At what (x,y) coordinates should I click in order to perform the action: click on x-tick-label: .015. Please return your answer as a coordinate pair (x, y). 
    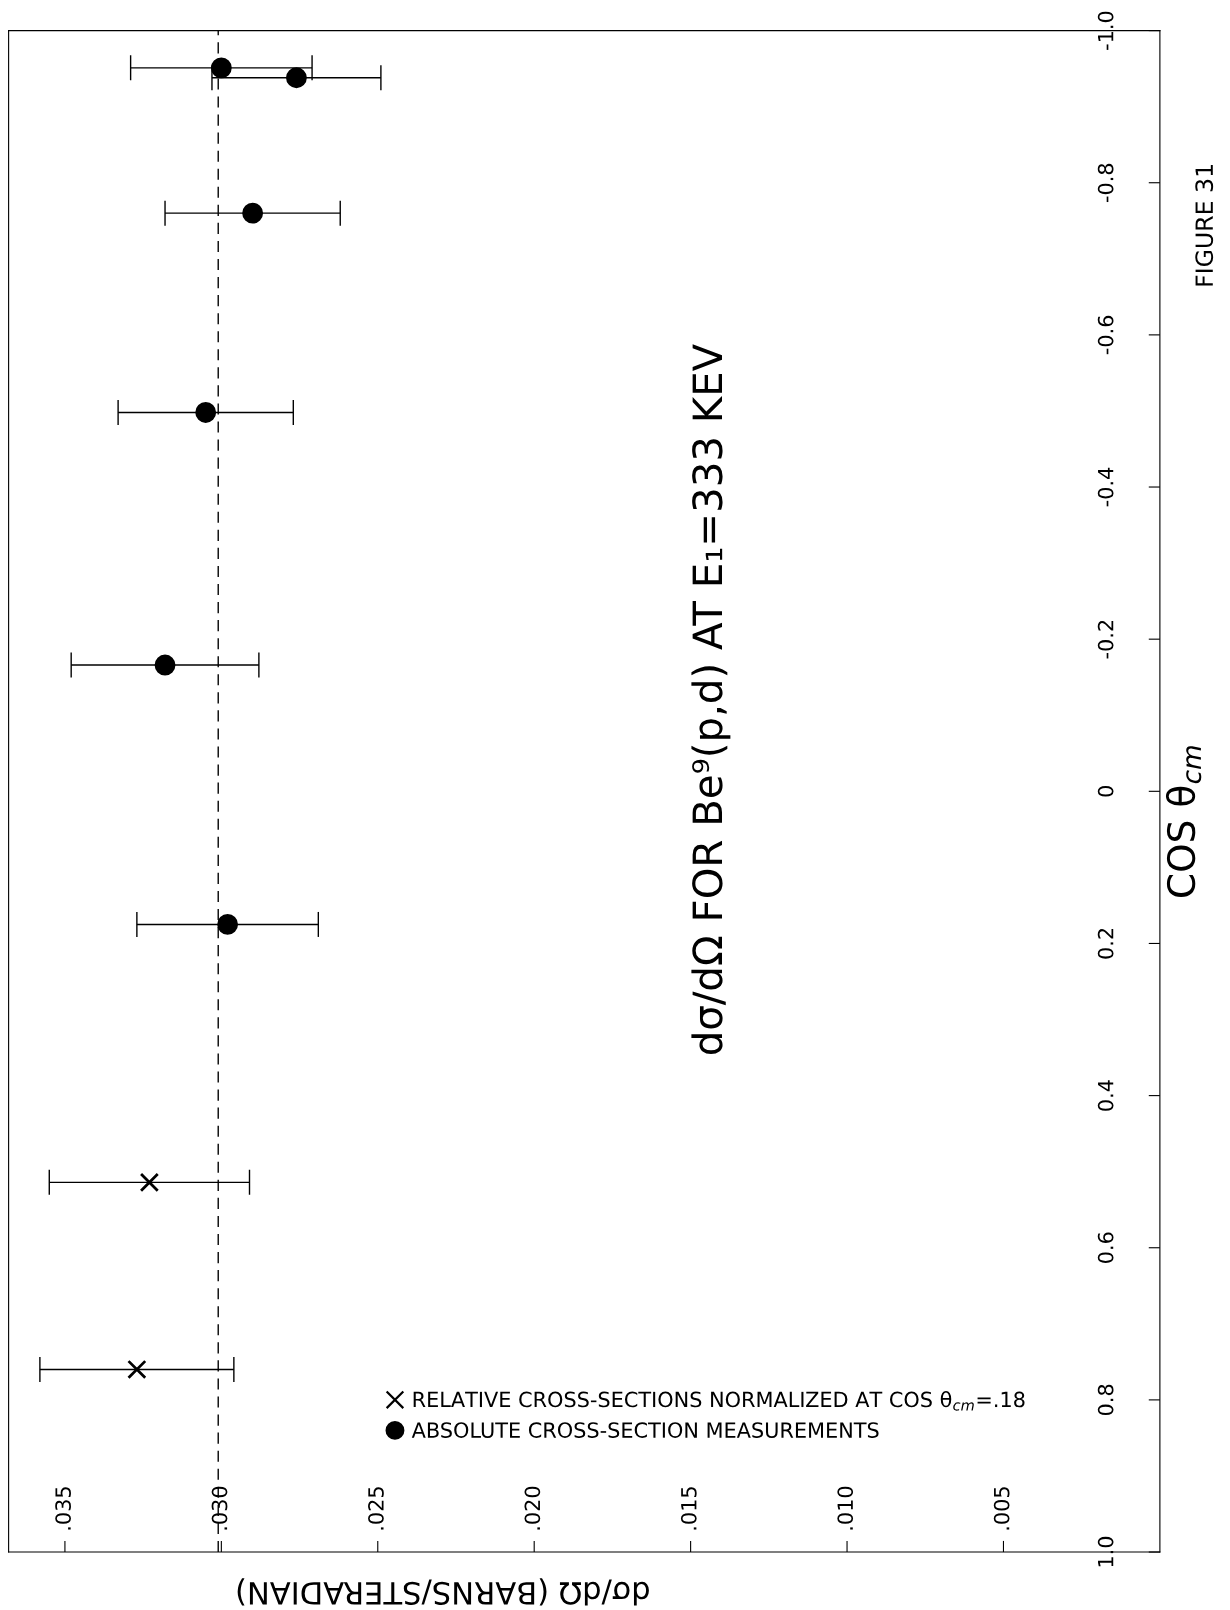
    Looking at the image, I should click on (688, 1508).